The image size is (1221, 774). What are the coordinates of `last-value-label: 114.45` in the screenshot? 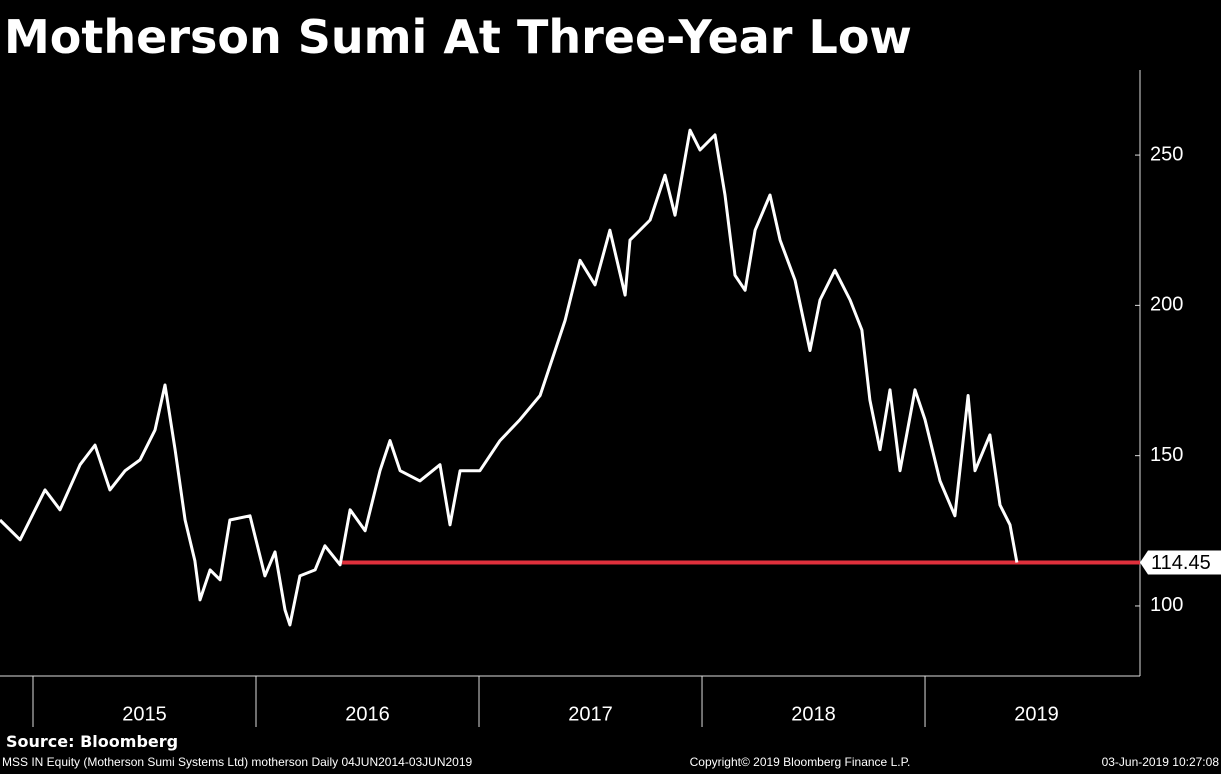 It's located at (1181, 563).